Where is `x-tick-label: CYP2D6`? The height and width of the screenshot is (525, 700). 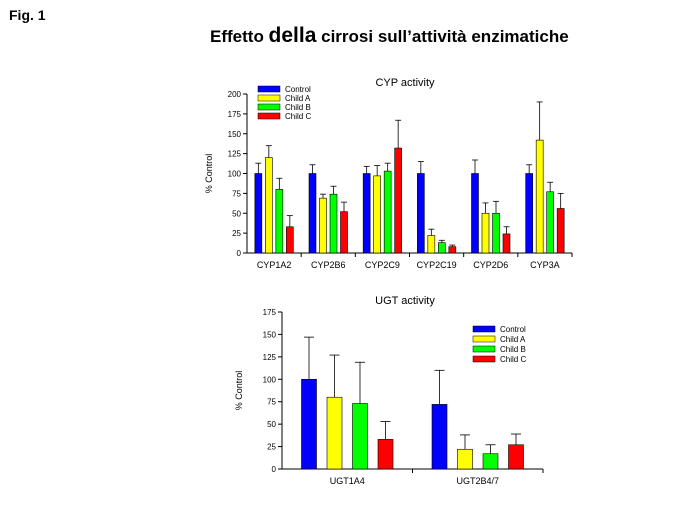 x-tick-label: CYP2D6 is located at coordinates (490, 265).